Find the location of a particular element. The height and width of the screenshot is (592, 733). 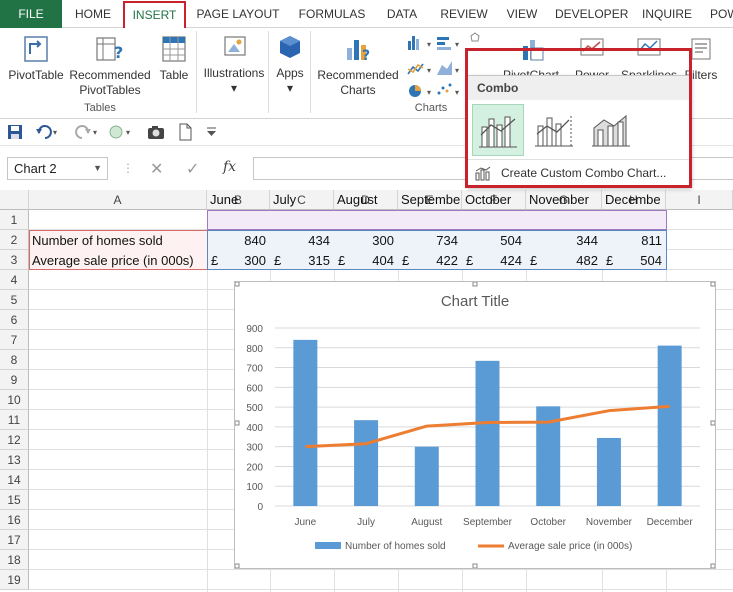

filters-button: Filters is located at coordinates (701, 58).